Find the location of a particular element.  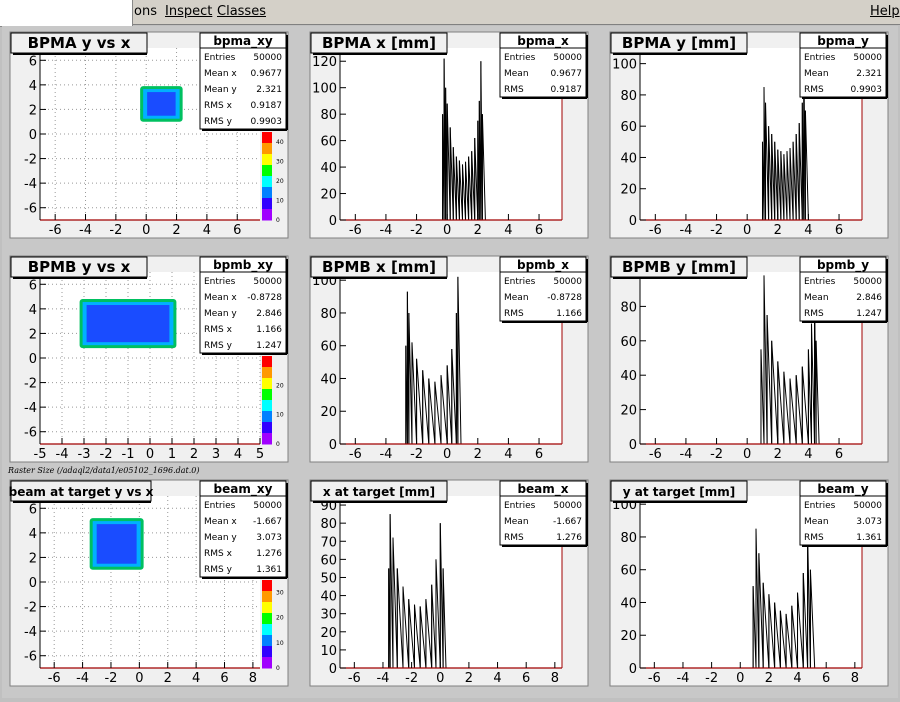

stats-value: 0.9677 is located at coordinates (267, 74).